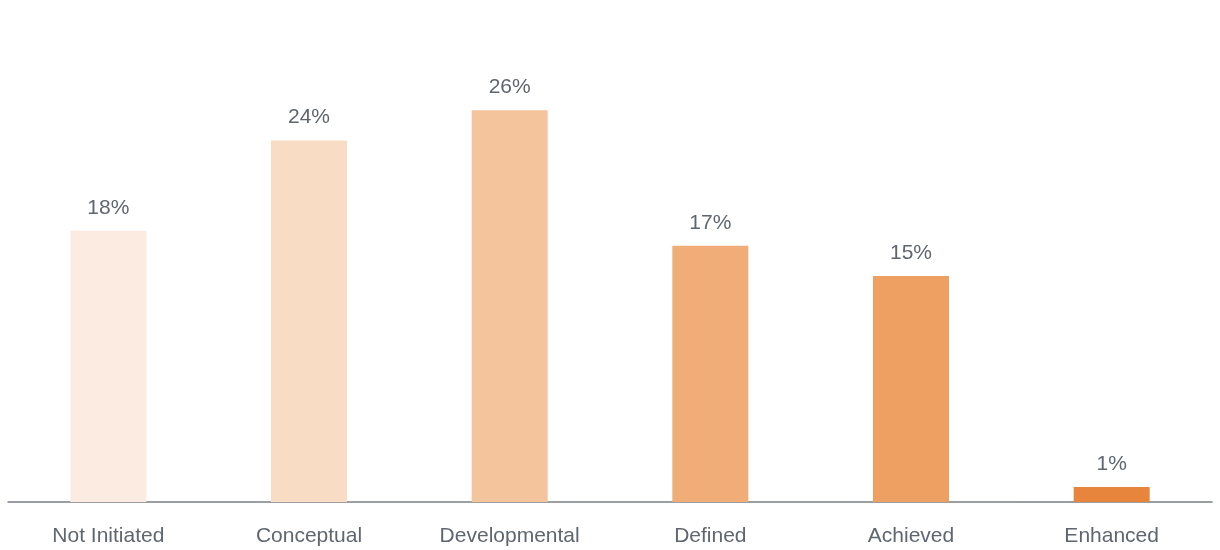 This screenshot has height=550, width=1220. What do you see at coordinates (1111, 462) in the screenshot?
I see `data-label: 1%` at bounding box center [1111, 462].